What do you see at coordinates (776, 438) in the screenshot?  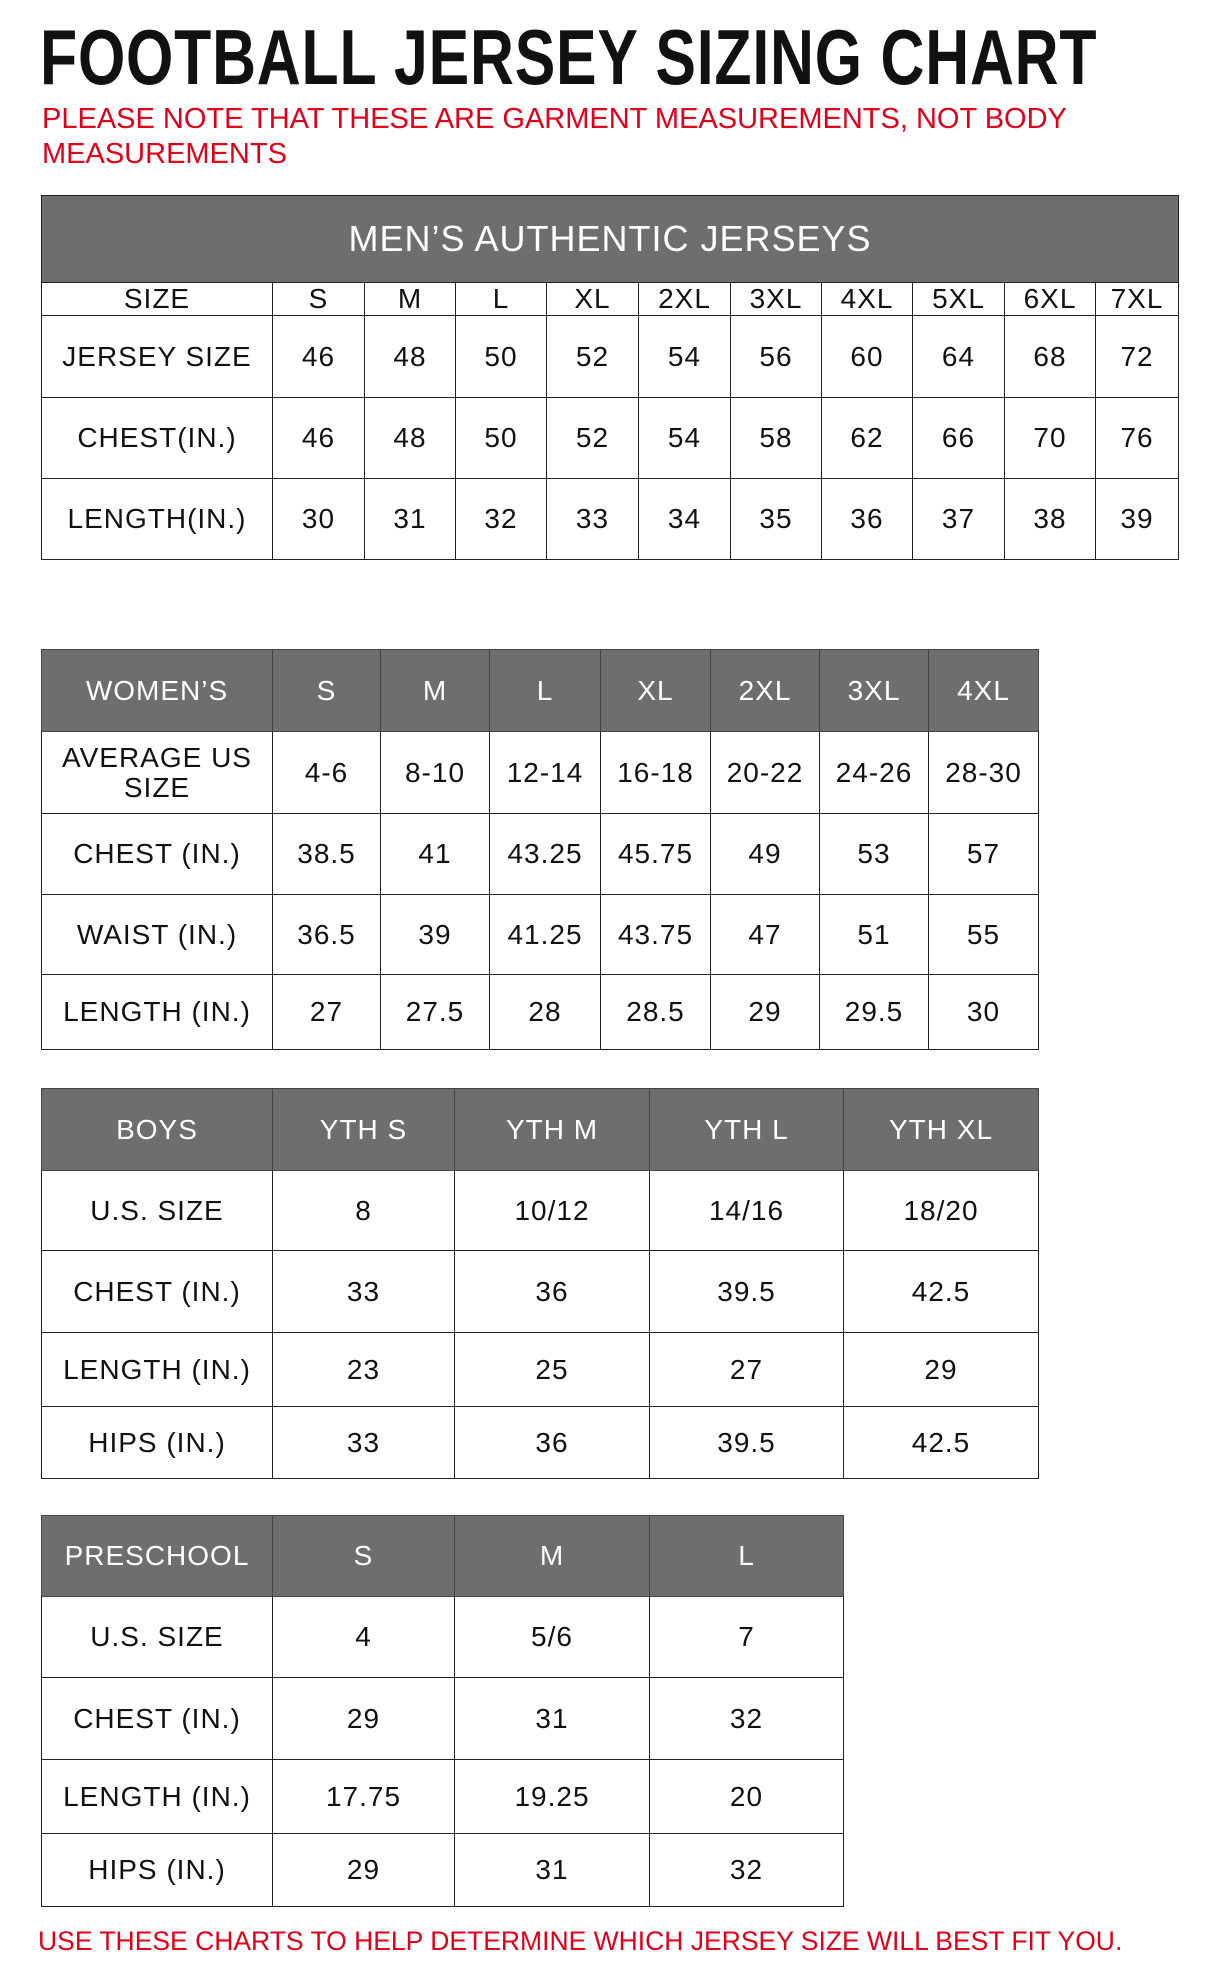 I see `measurement-cell: 58` at bounding box center [776, 438].